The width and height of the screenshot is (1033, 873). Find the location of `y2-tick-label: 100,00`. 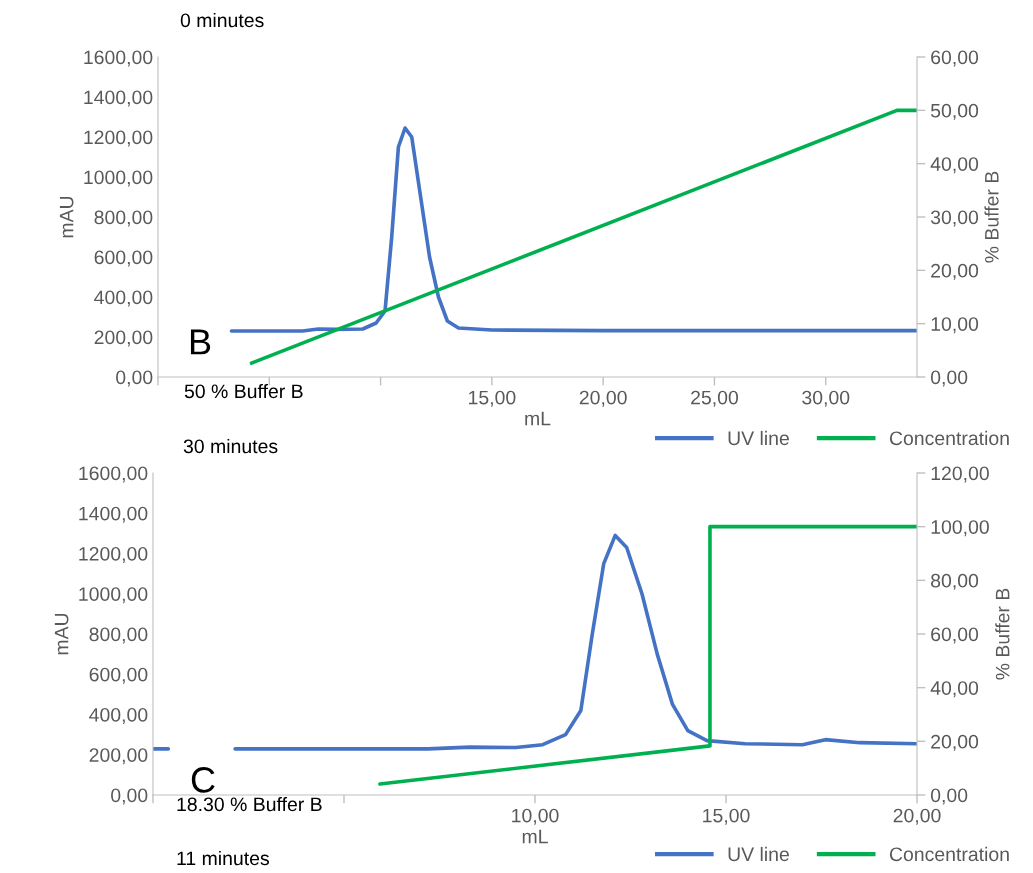

y2-tick-label: 100,00 is located at coordinates (960, 528).